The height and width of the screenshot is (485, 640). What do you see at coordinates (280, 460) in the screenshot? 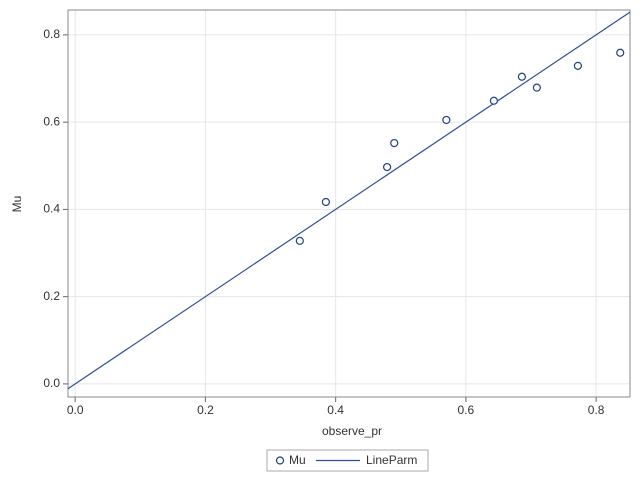
I see `legend-marker` at bounding box center [280, 460].